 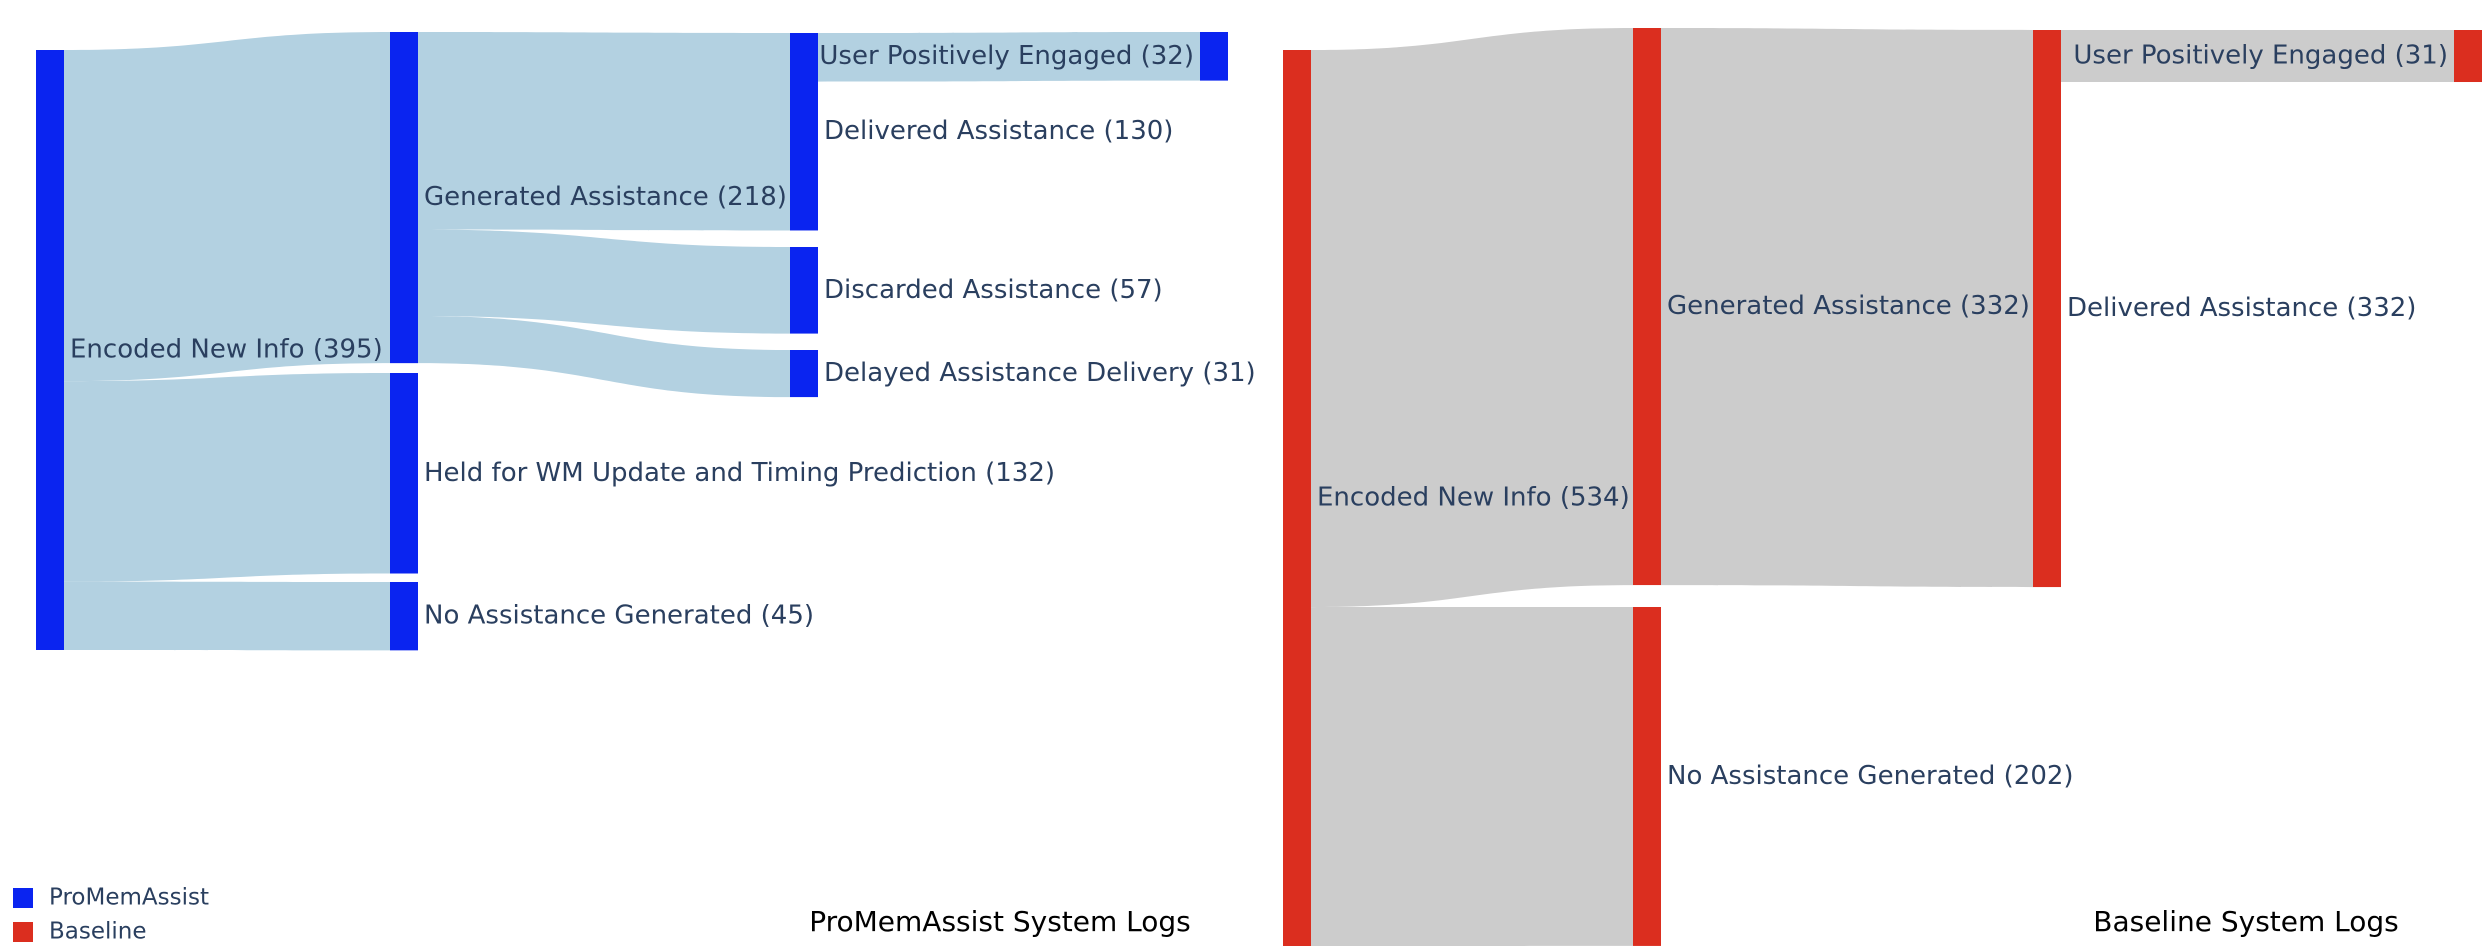 I want to click on baseline-node-label-encoded-new-info: Encoded New Info (534), so click(x=1473, y=498).